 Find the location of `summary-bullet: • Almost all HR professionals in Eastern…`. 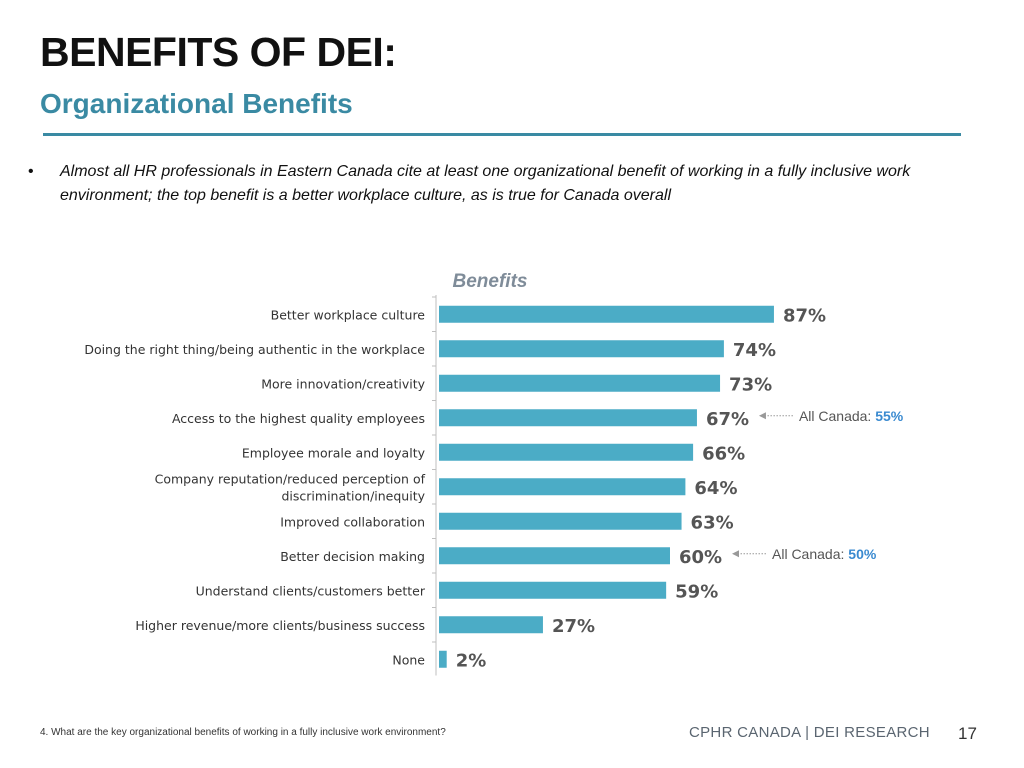

summary-bullet: • Almost all HR professionals in Eastern… is located at coordinates (478, 184).